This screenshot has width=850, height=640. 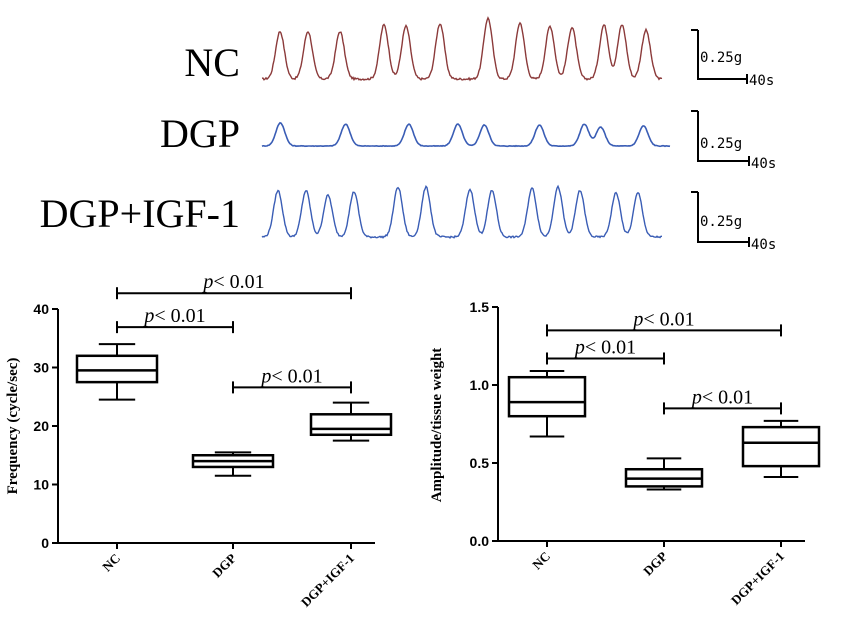 What do you see at coordinates (480, 307) in the screenshot?
I see `y-tick-label: 1.5` at bounding box center [480, 307].